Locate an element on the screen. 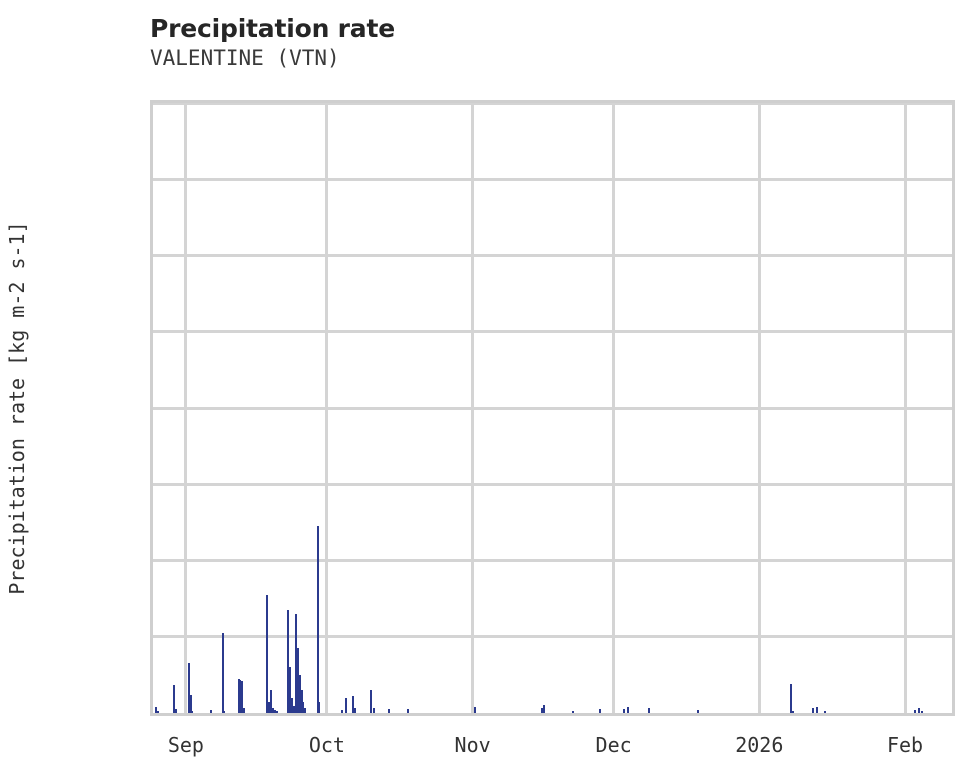  x-tick-label: Feb is located at coordinates (905, 745).